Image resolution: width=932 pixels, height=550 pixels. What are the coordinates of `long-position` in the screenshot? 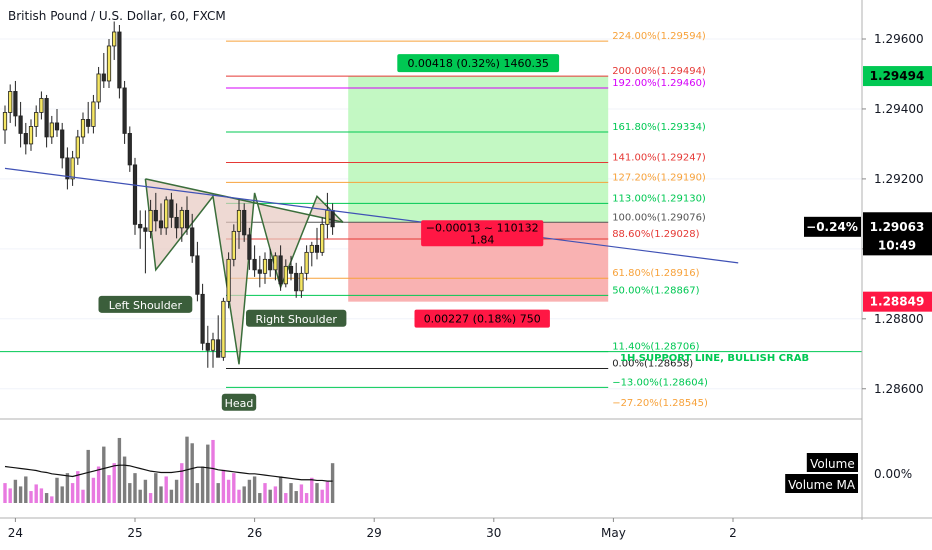 It's located at (478, 189).